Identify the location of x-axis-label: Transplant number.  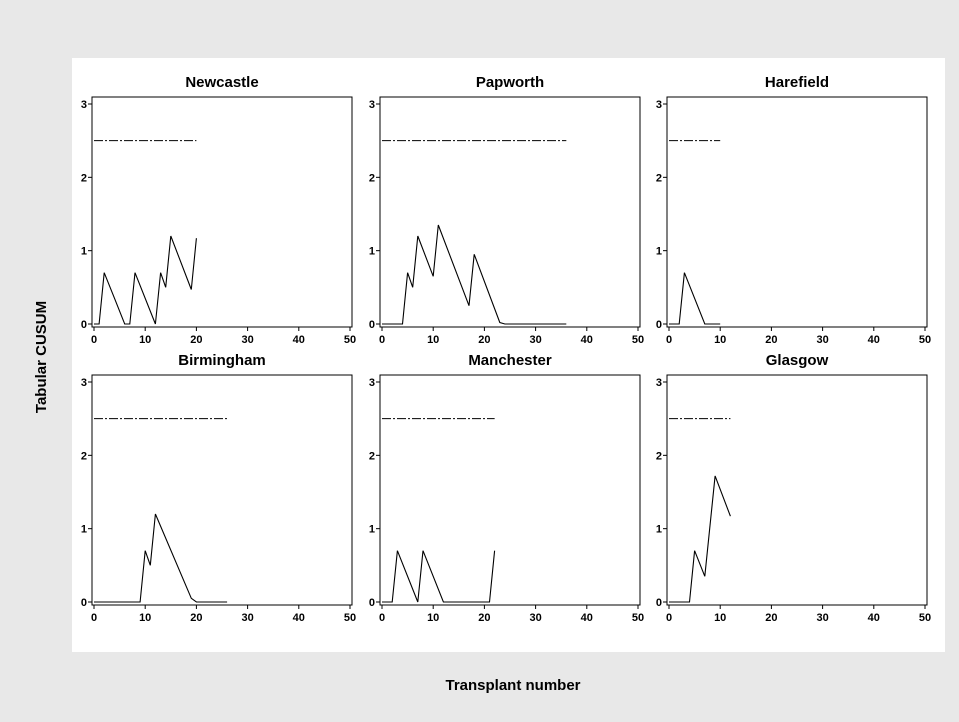
(512, 685).